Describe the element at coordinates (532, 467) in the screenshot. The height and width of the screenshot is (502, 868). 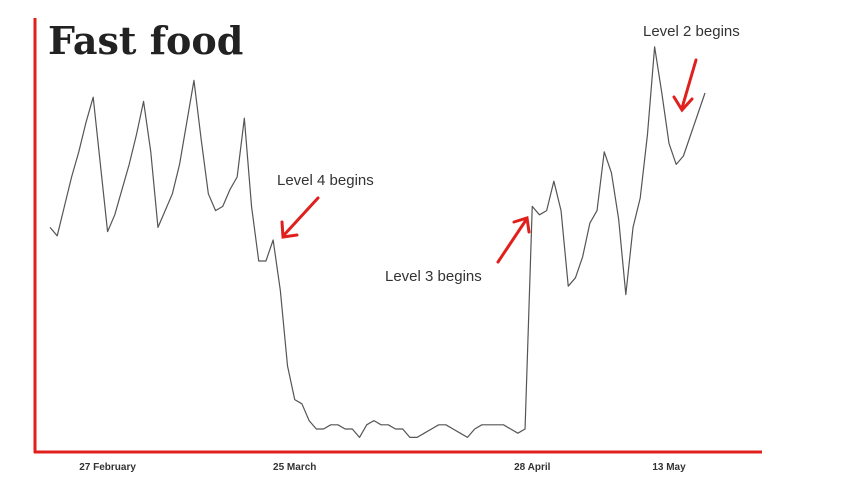
I see `x-tick-label: 28 April` at that location.